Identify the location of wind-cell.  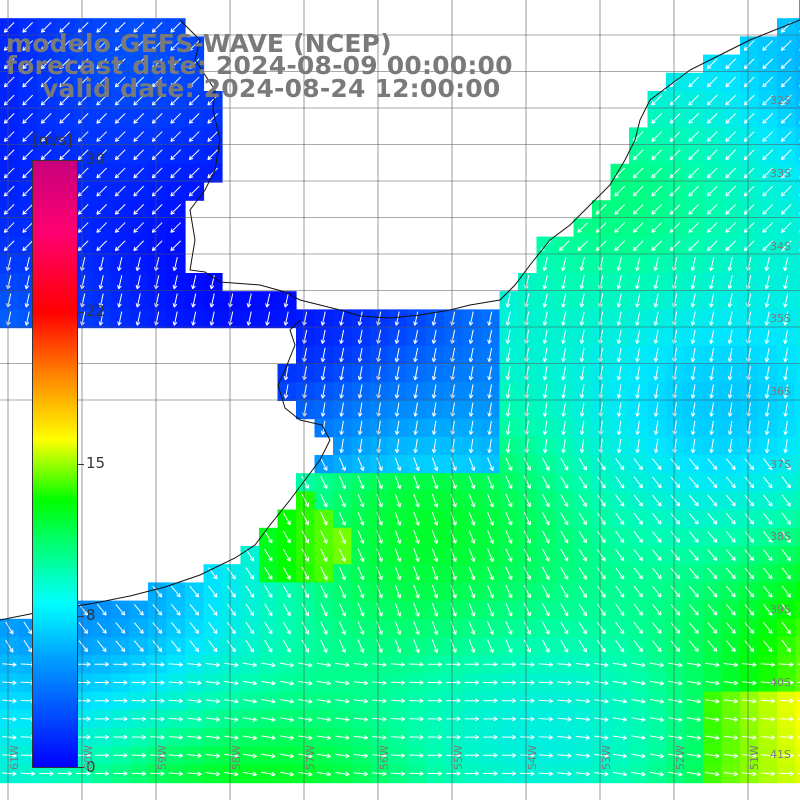
(797, 628).